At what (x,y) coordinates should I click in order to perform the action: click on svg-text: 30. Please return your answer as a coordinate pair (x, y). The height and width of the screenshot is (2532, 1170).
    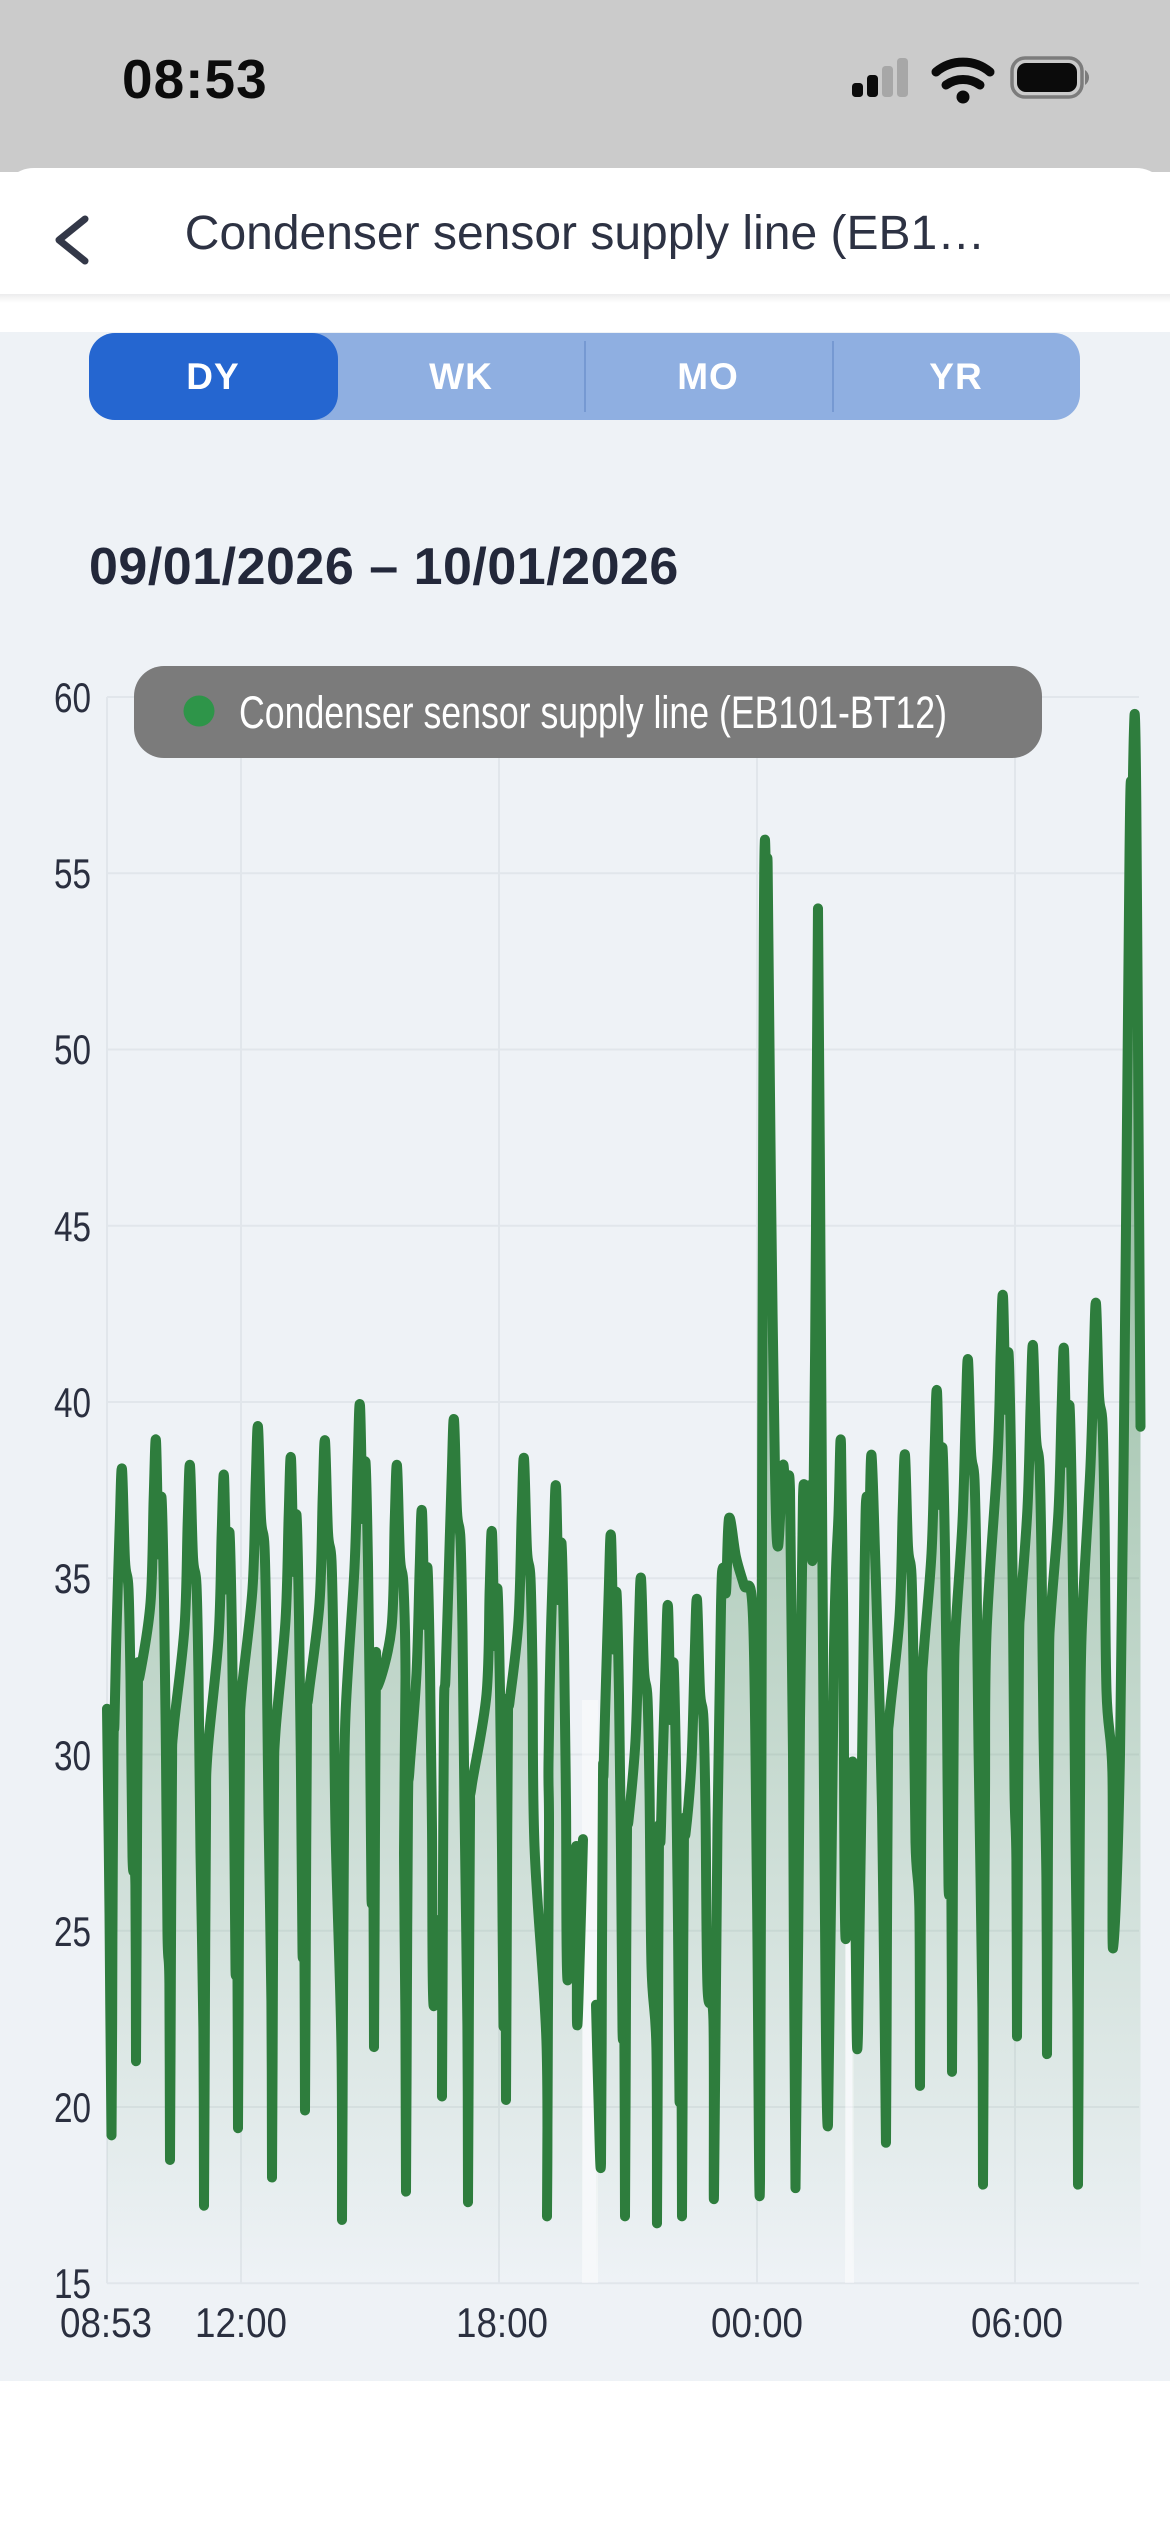
    Looking at the image, I should click on (72, 1755).